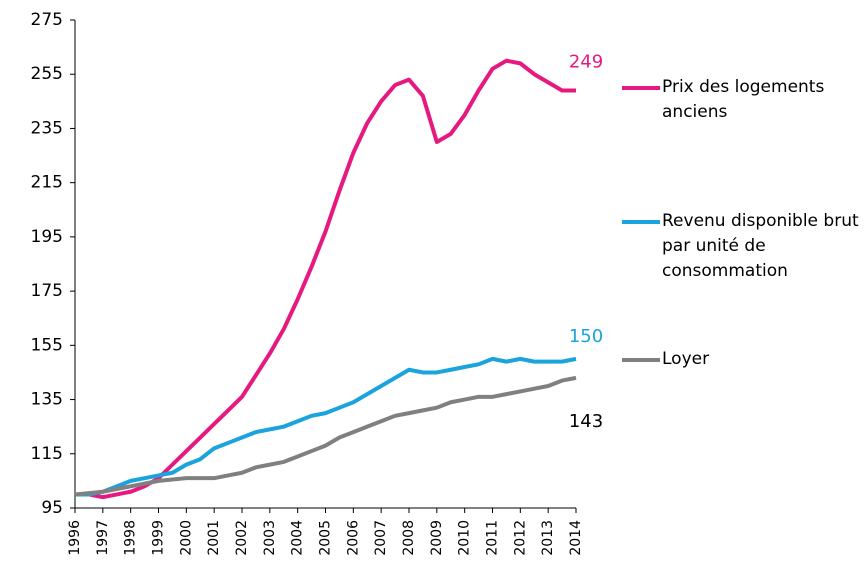  I want to click on x-tick-label: 2011, so click(493, 538).